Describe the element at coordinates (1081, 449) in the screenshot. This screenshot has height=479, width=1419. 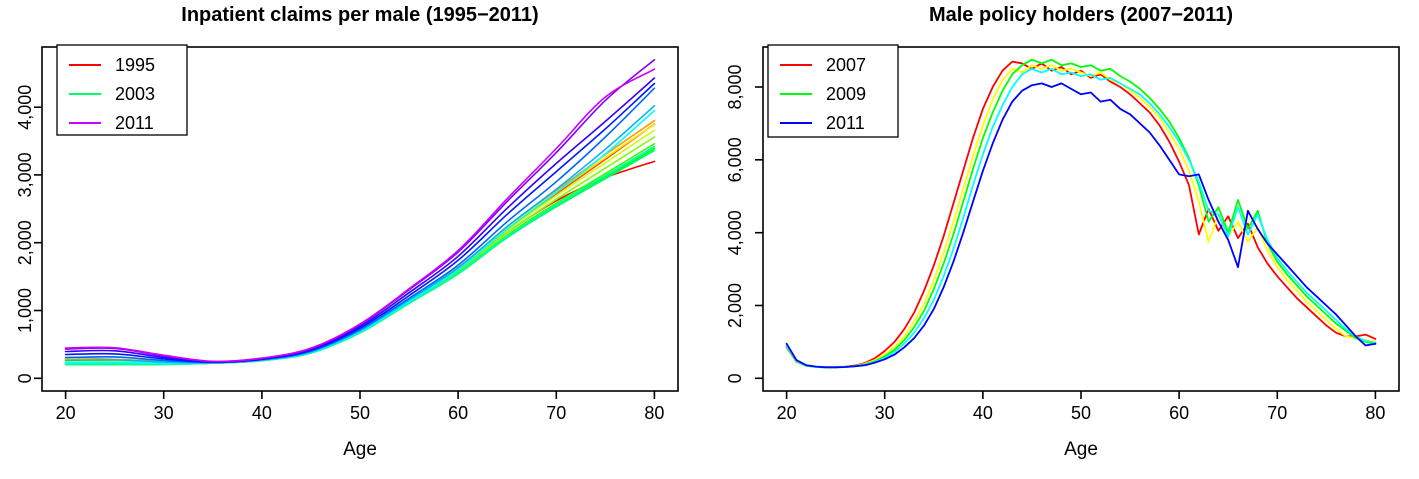
I see `x-axis-label-right: Age` at that location.